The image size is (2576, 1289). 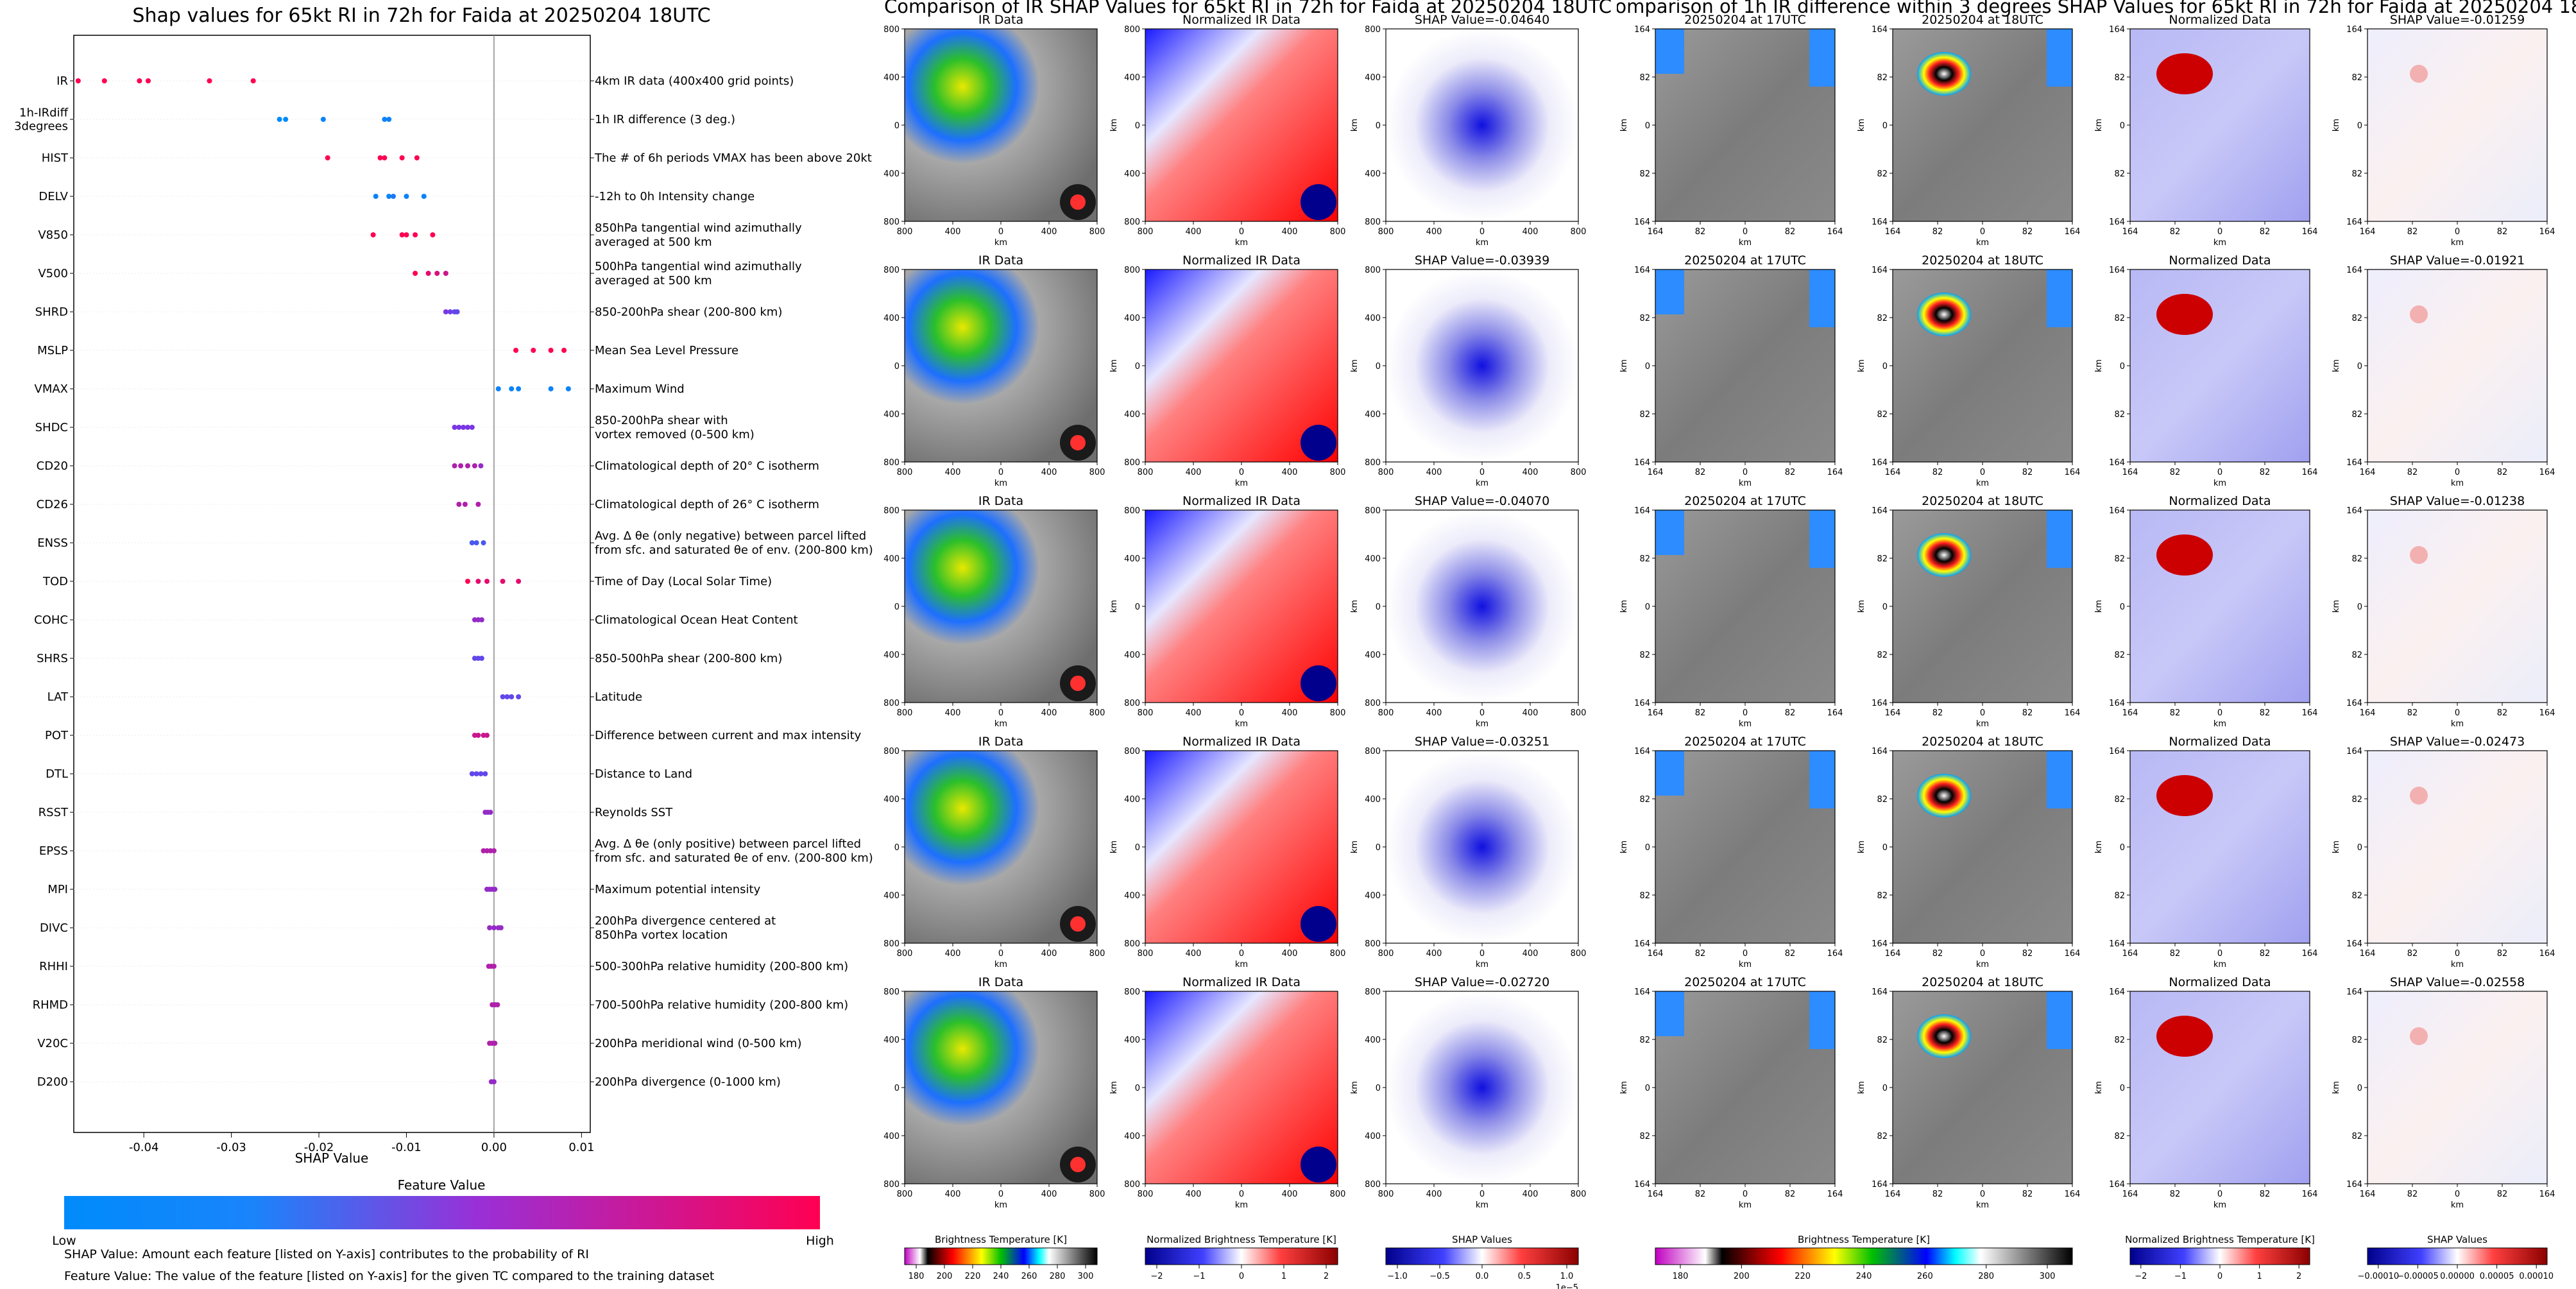 I want to click on panel-ytick-label: 0, so click(x=897, y=1088).